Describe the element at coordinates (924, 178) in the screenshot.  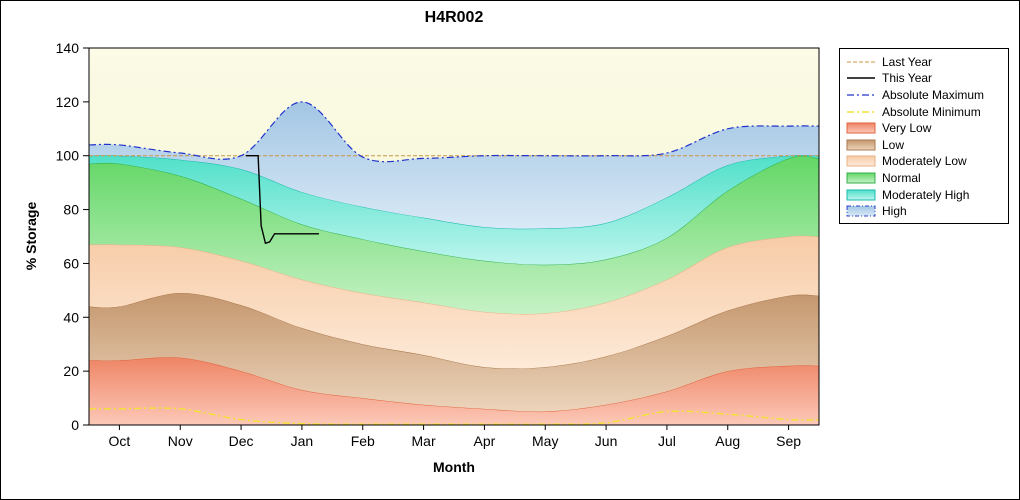
I see `legend-entry-normal: Normal` at that location.